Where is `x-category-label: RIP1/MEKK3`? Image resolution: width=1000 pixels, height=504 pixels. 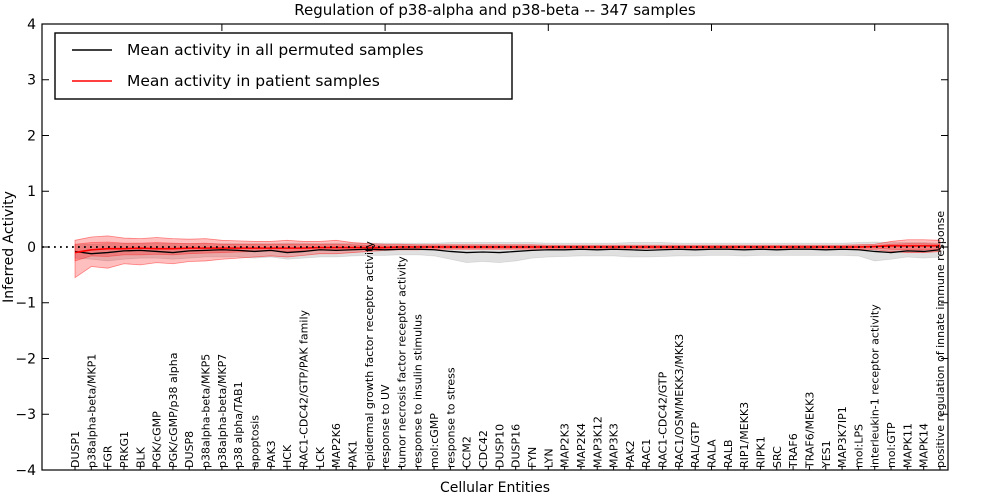 x-category-label: RIP1/MEKK3 is located at coordinates (744, 435).